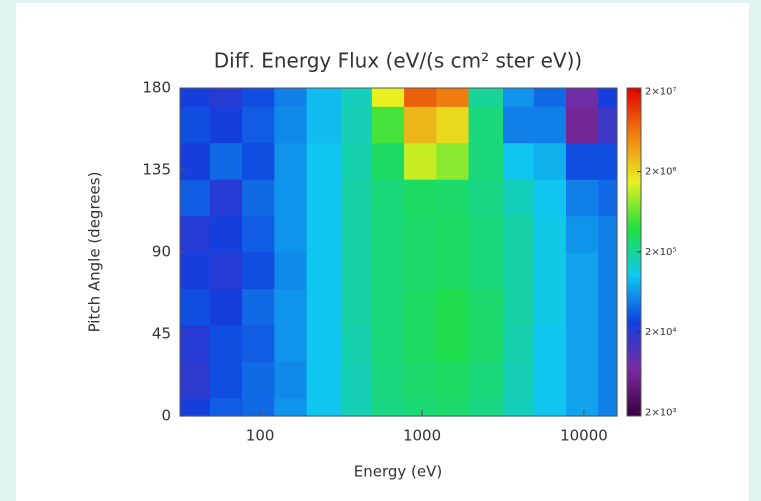  What do you see at coordinates (156, 170) in the screenshot?
I see `y-tick-label: 135` at bounding box center [156, 170].